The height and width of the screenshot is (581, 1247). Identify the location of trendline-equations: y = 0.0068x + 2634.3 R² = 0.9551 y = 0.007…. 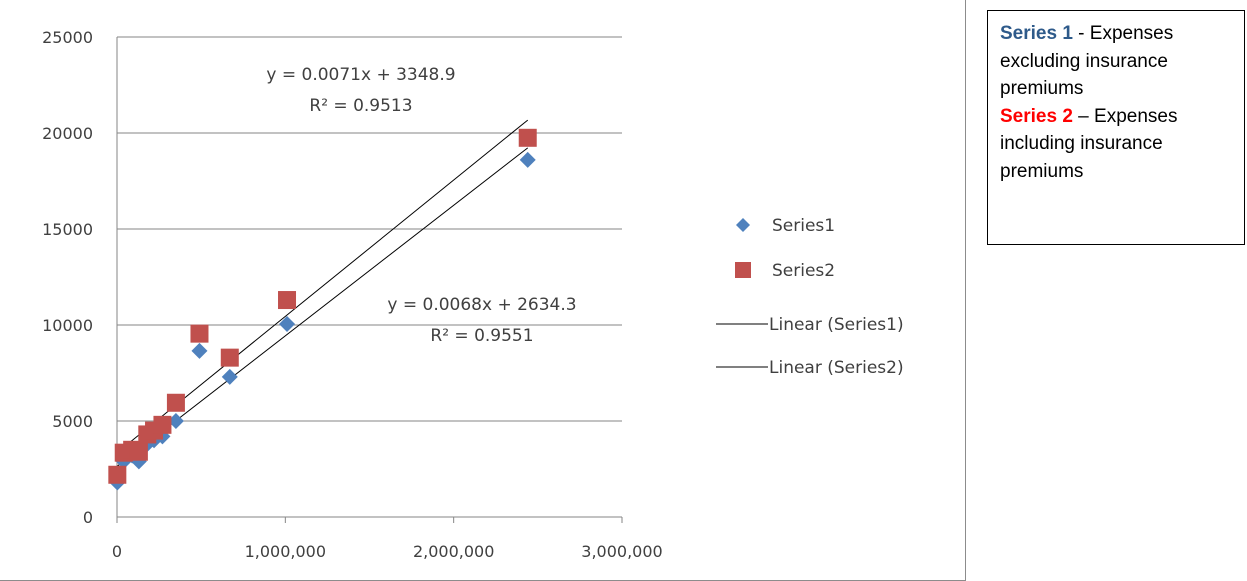
(421, 205).